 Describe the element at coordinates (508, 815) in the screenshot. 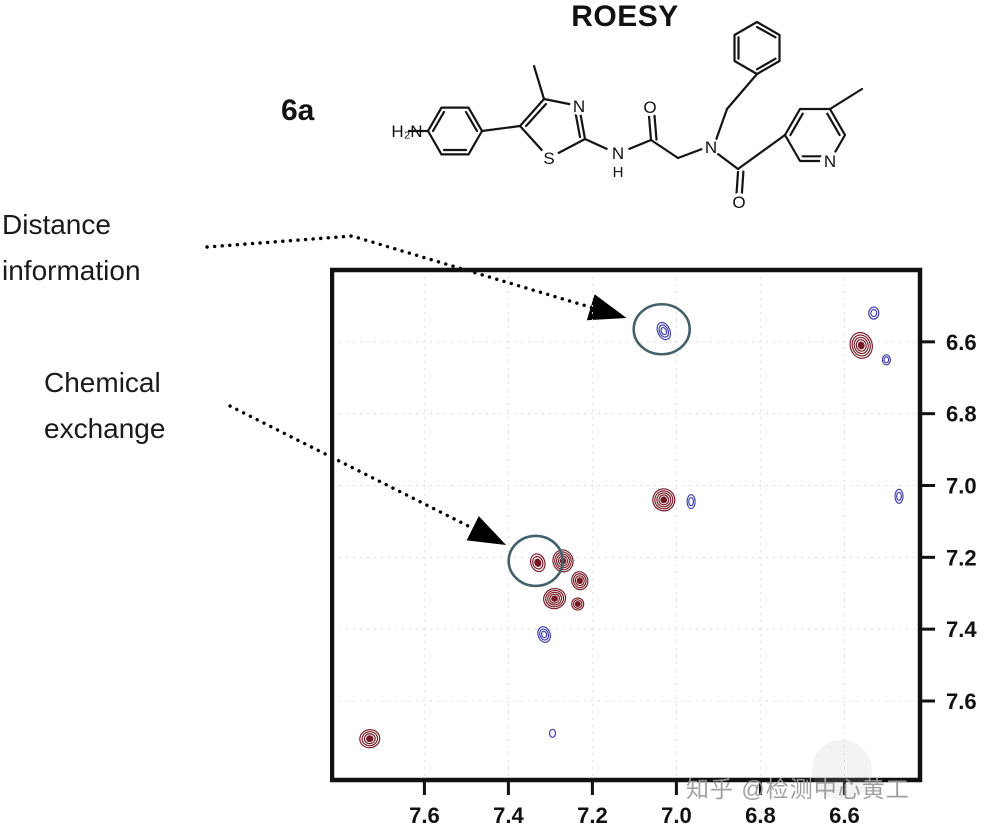

I see `x-axis-tick-label: 7.4` at that location.